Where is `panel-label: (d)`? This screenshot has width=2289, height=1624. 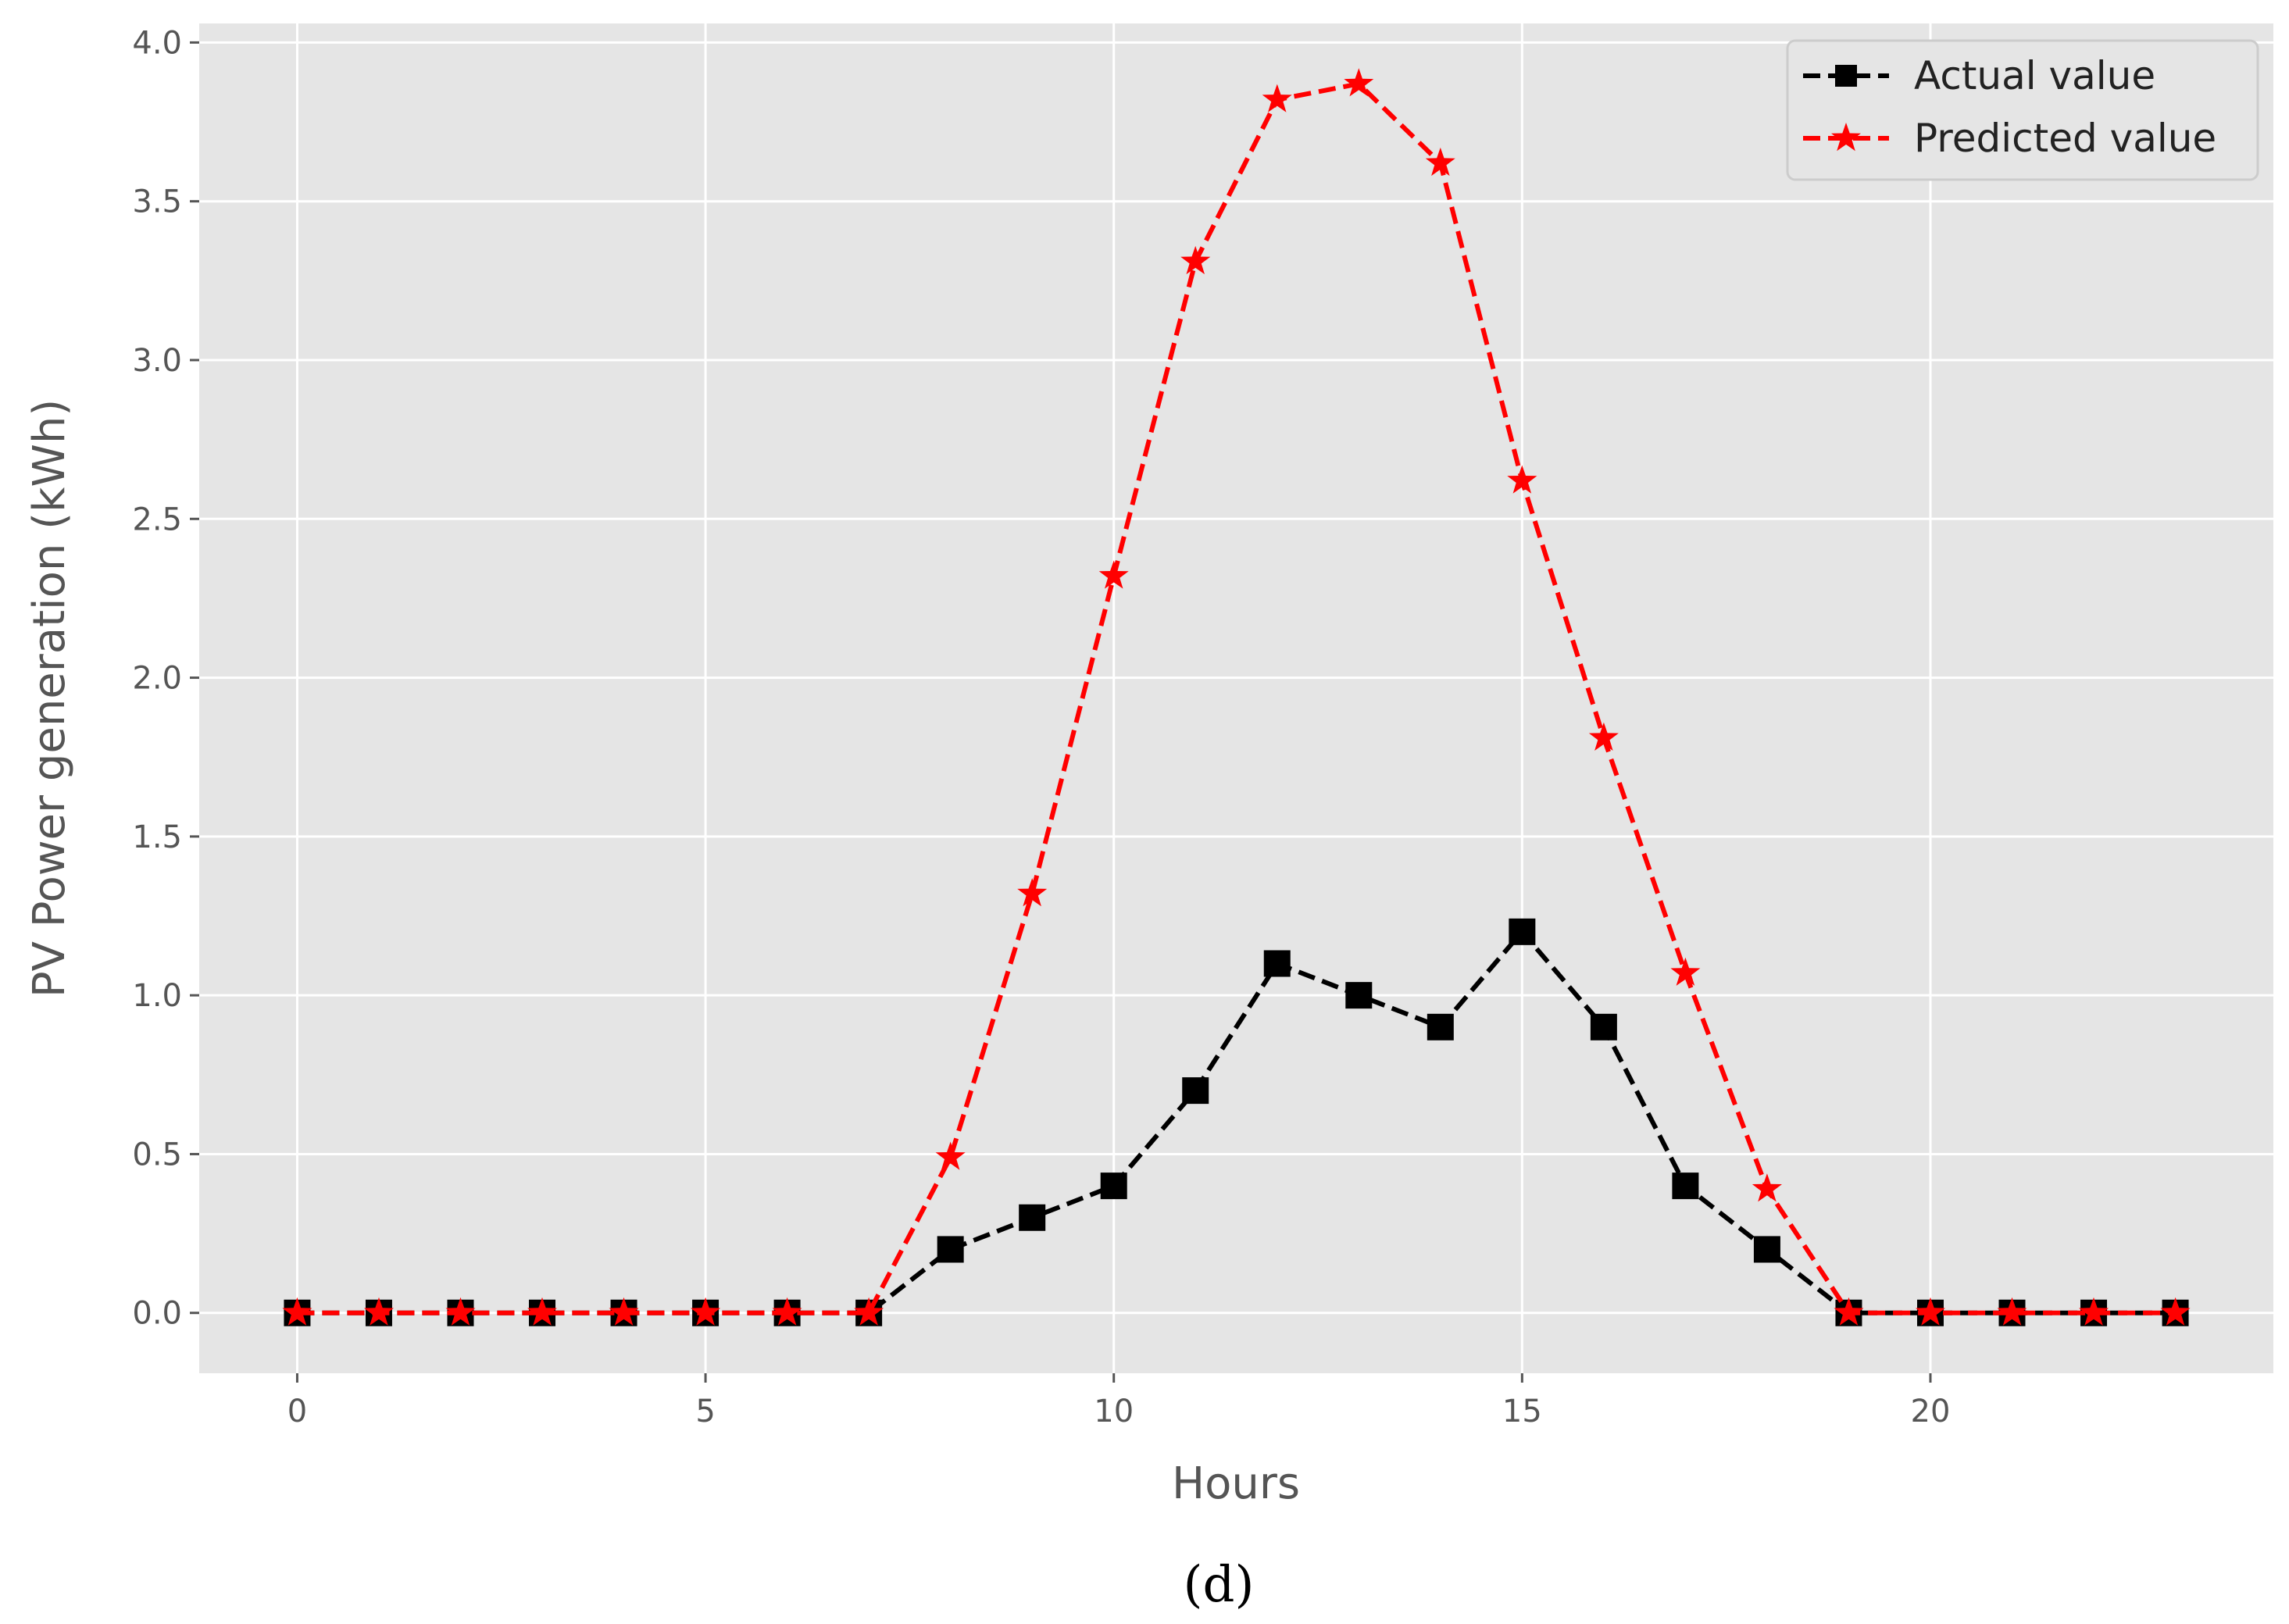
panel-label: (d) is located at coordinates (1219, 1585).